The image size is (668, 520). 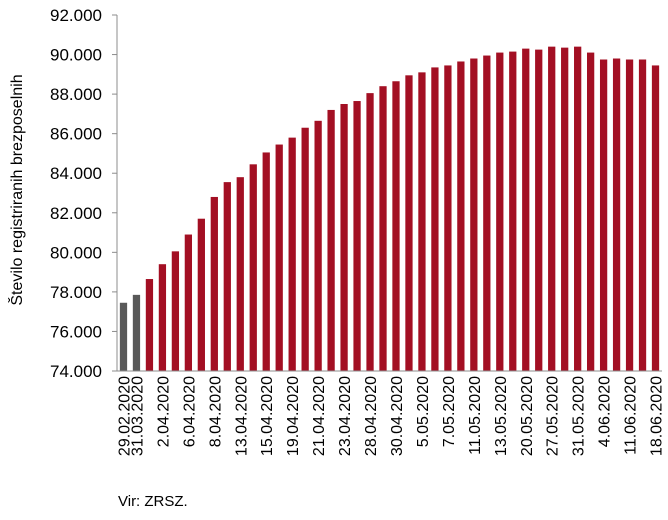 What do you see at coordinates (383, 228) in the screenshot?
I see `bar-29.04.2020` at bounding box center [383, 228].